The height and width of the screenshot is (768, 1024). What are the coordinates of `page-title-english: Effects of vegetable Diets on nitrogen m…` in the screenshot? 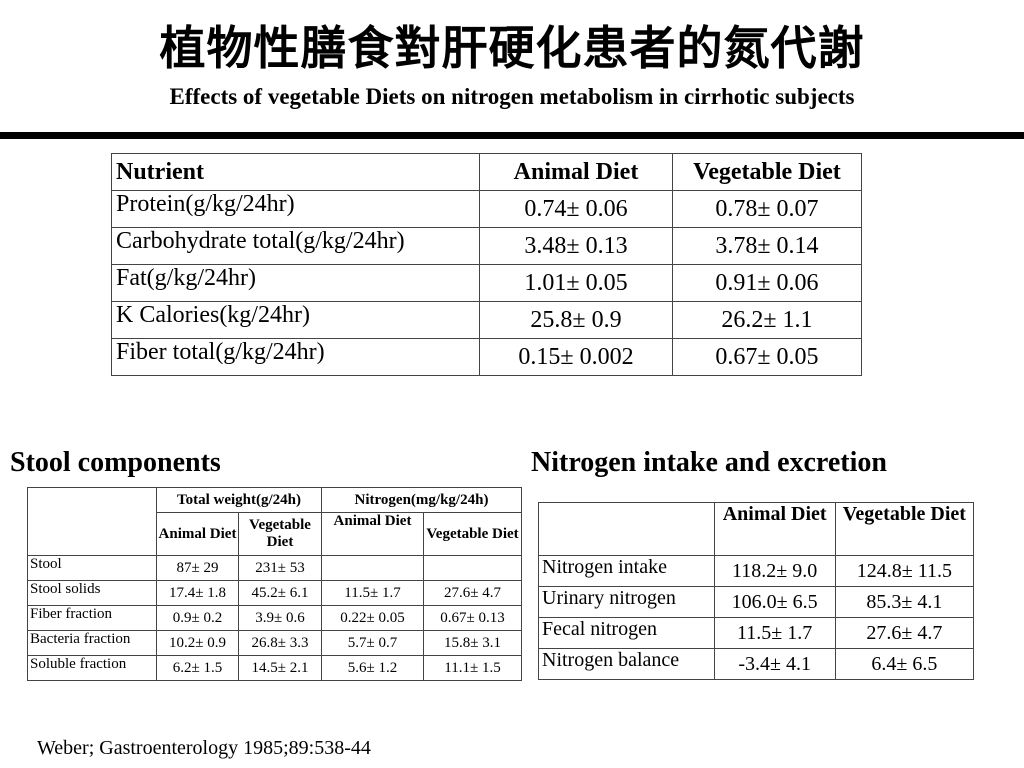 It's located at (512, 96).